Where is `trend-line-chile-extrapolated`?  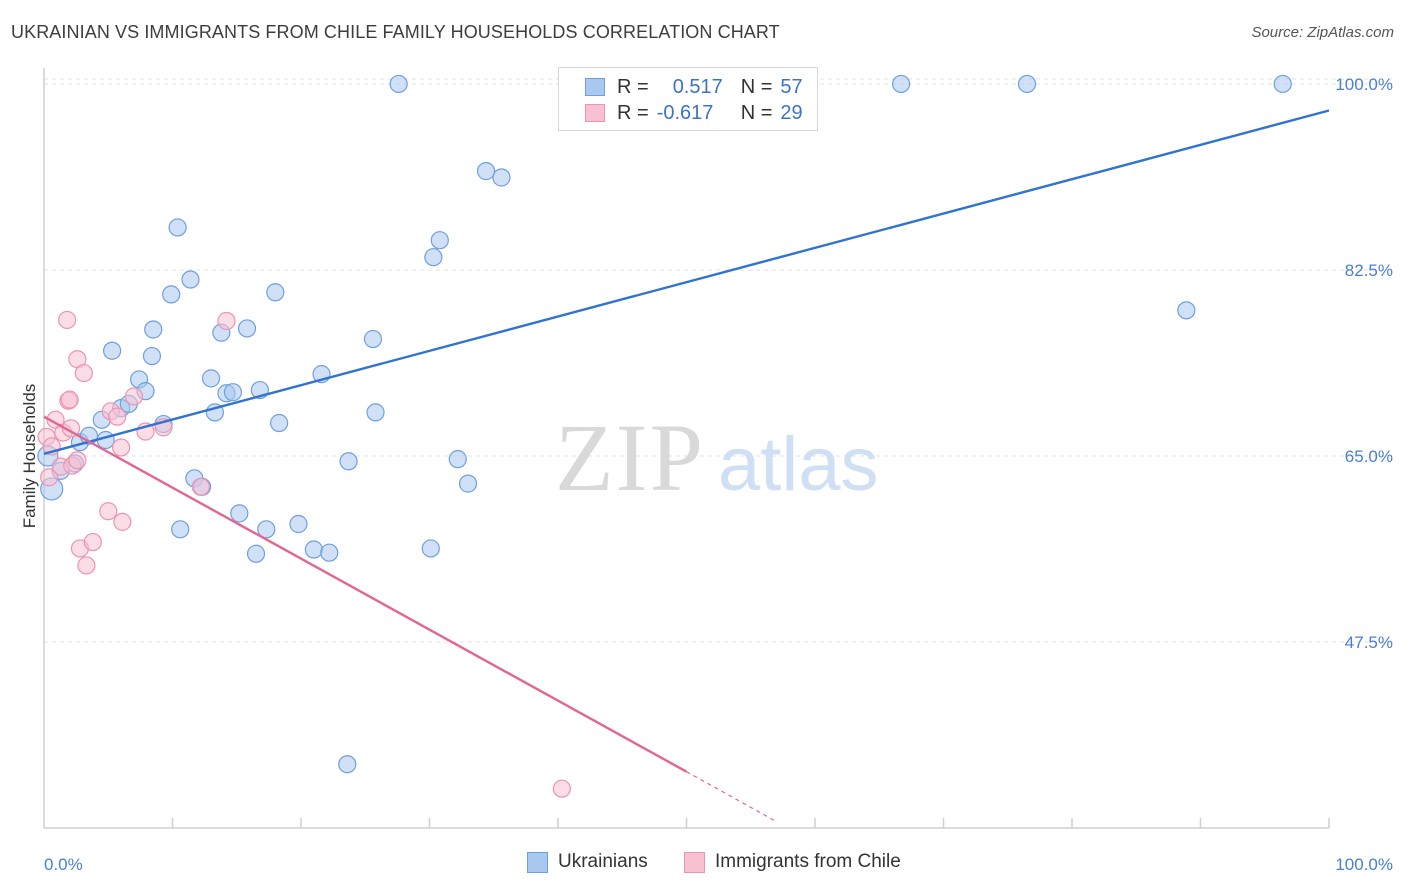
trend-line-chile-extrapolated is located at coordinates (731, 797).